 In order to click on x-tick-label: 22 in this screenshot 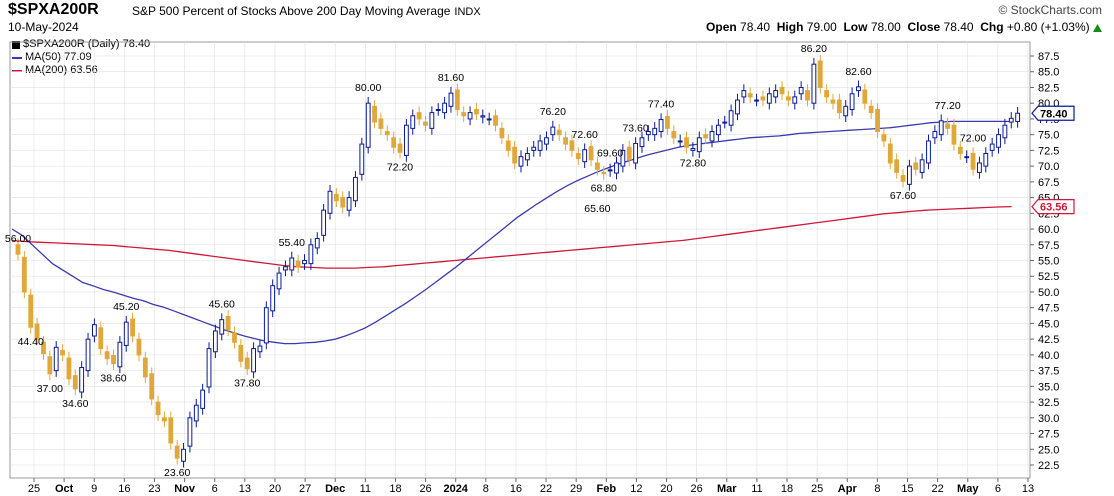, I will do `click(938, 489)`.